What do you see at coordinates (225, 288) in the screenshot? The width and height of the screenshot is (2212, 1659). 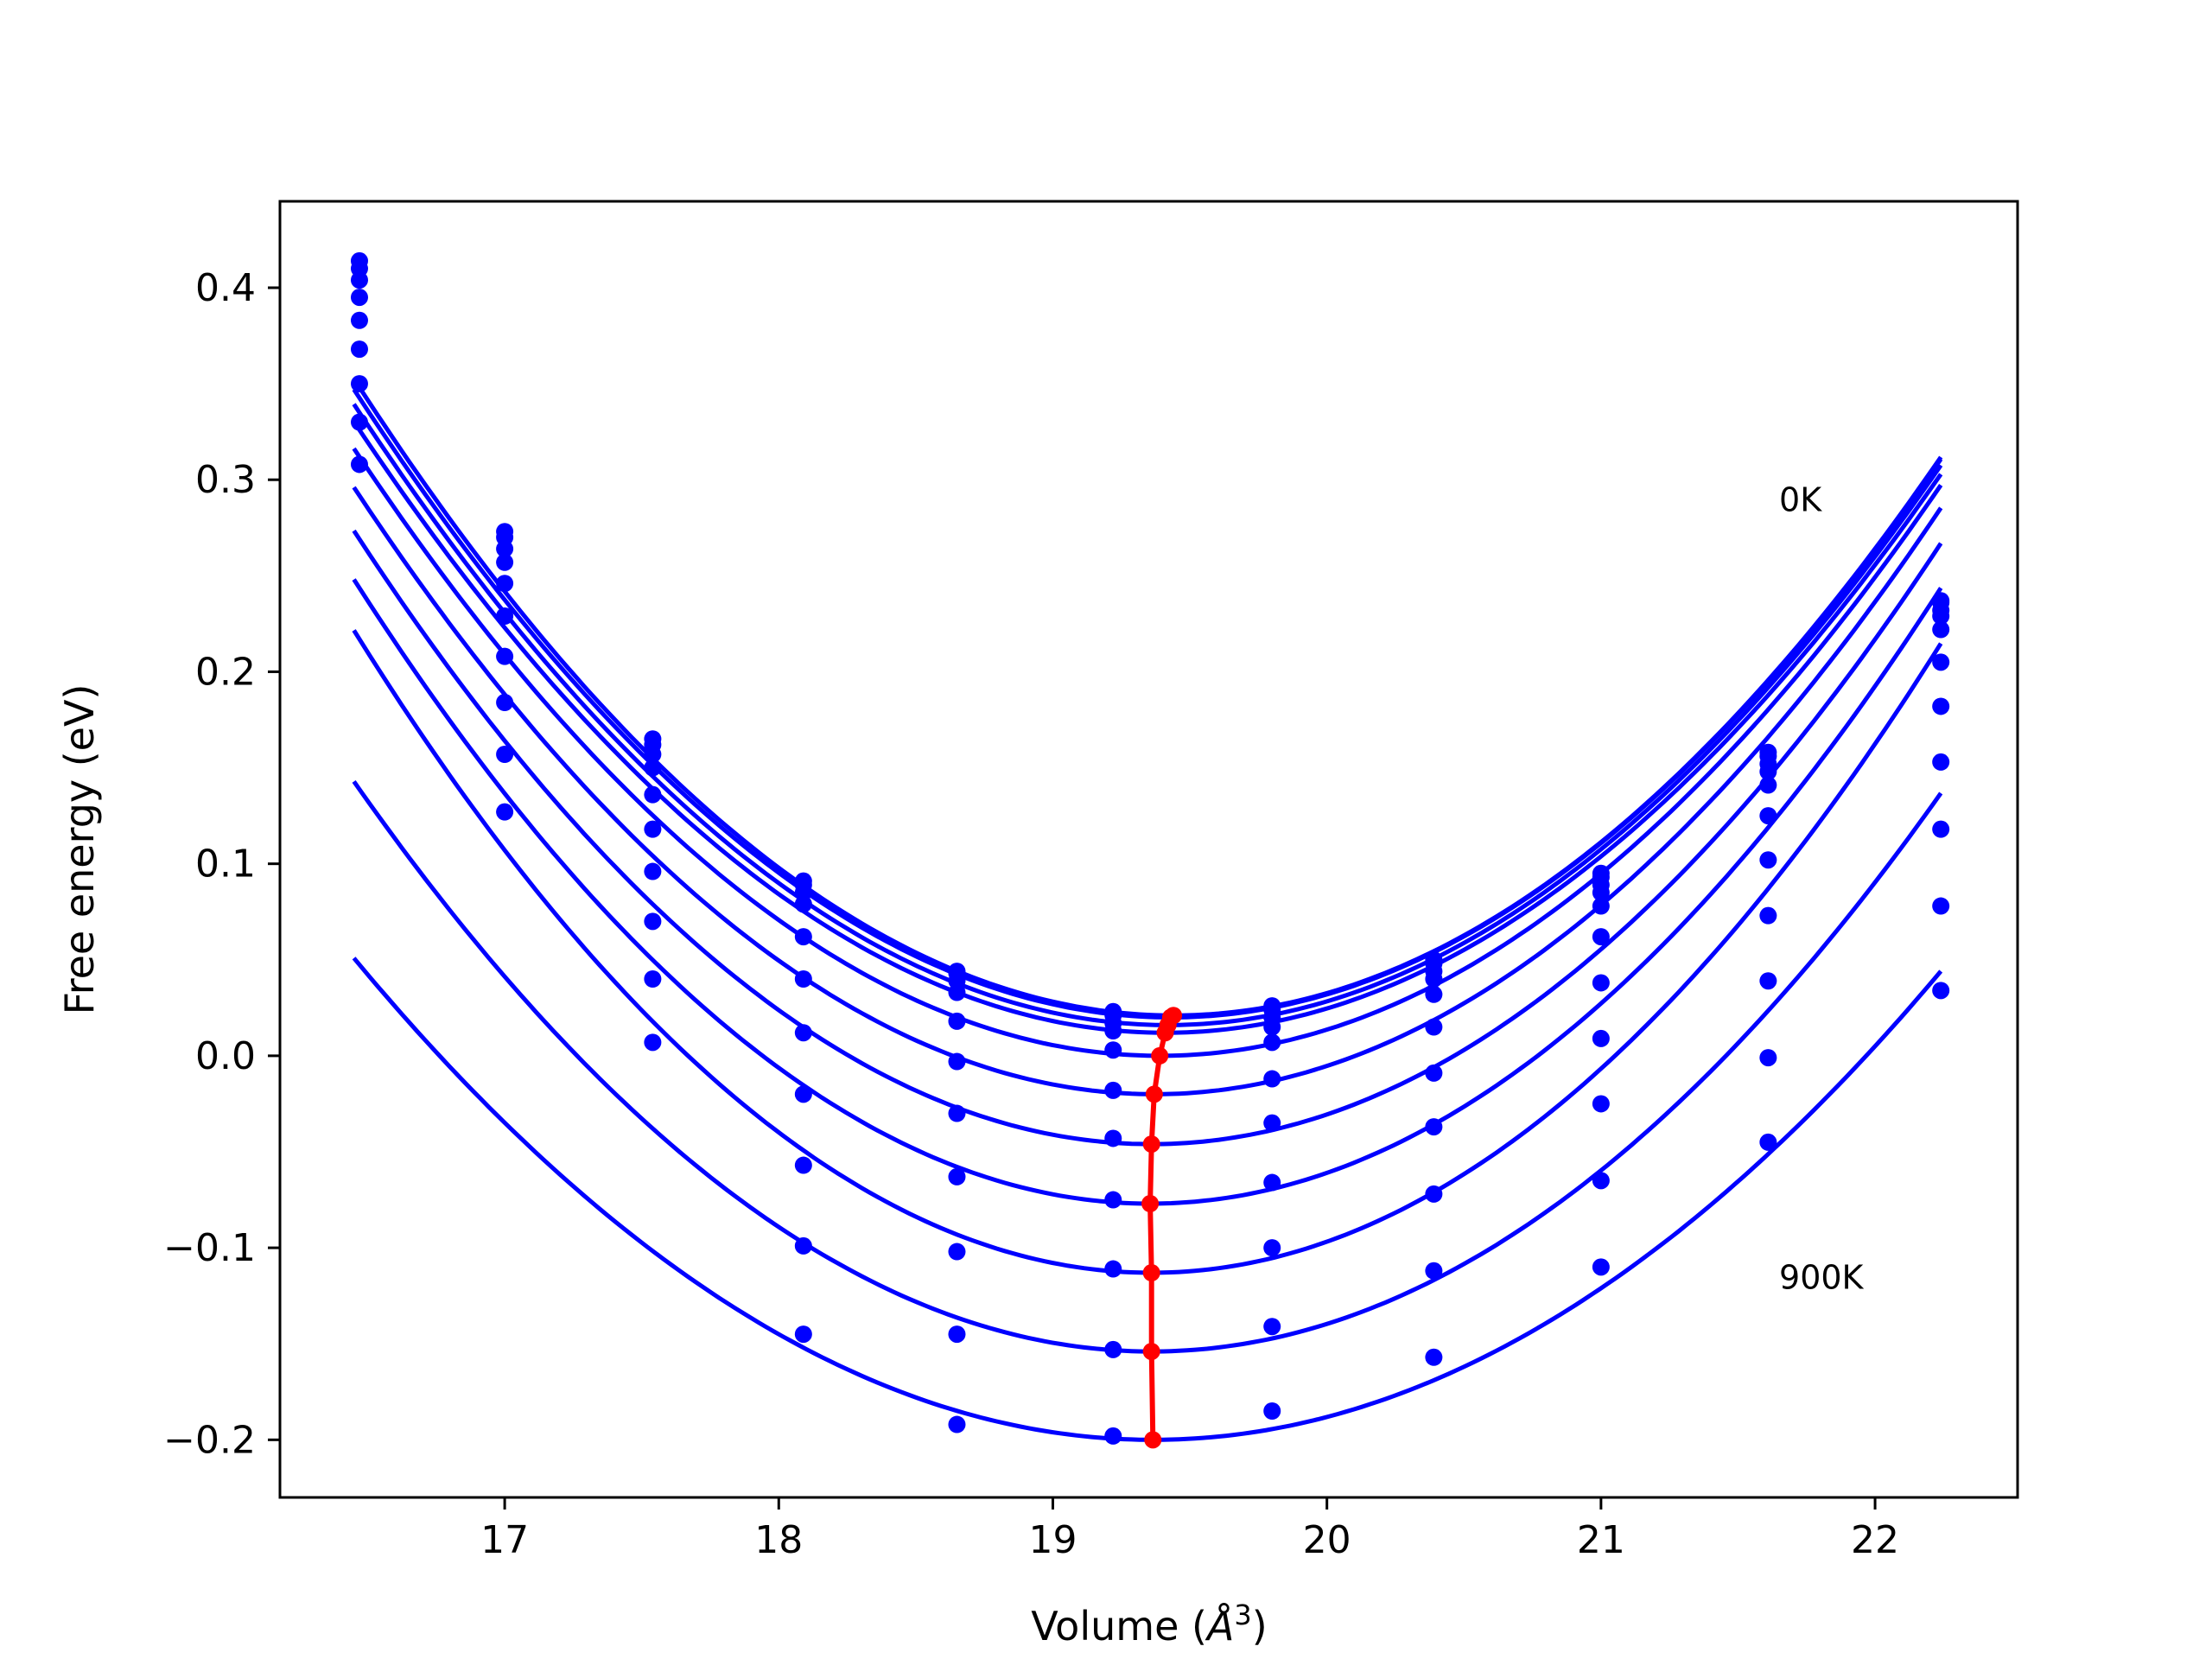 I see `y-tick-label: 0.4` at bounding box center [225, 288].